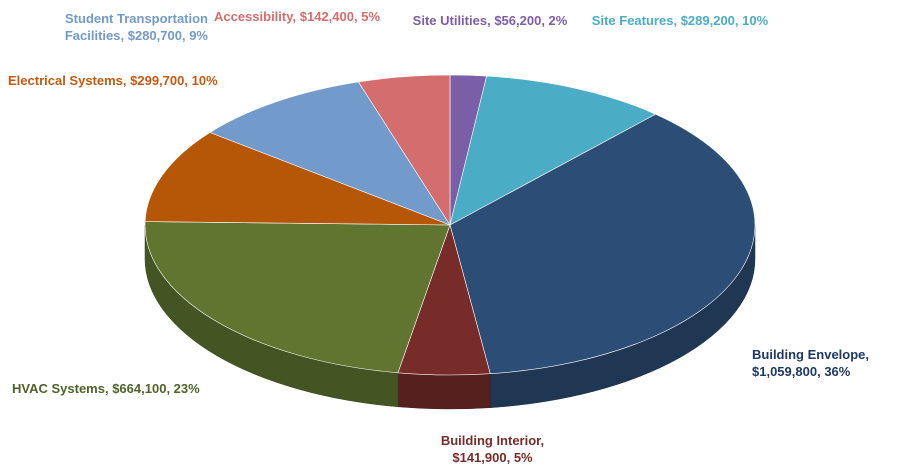  What do you see at coordinates (558, 20) in the screenshot?
I see `label-percent: 2%` at bounding box center [558, 20].